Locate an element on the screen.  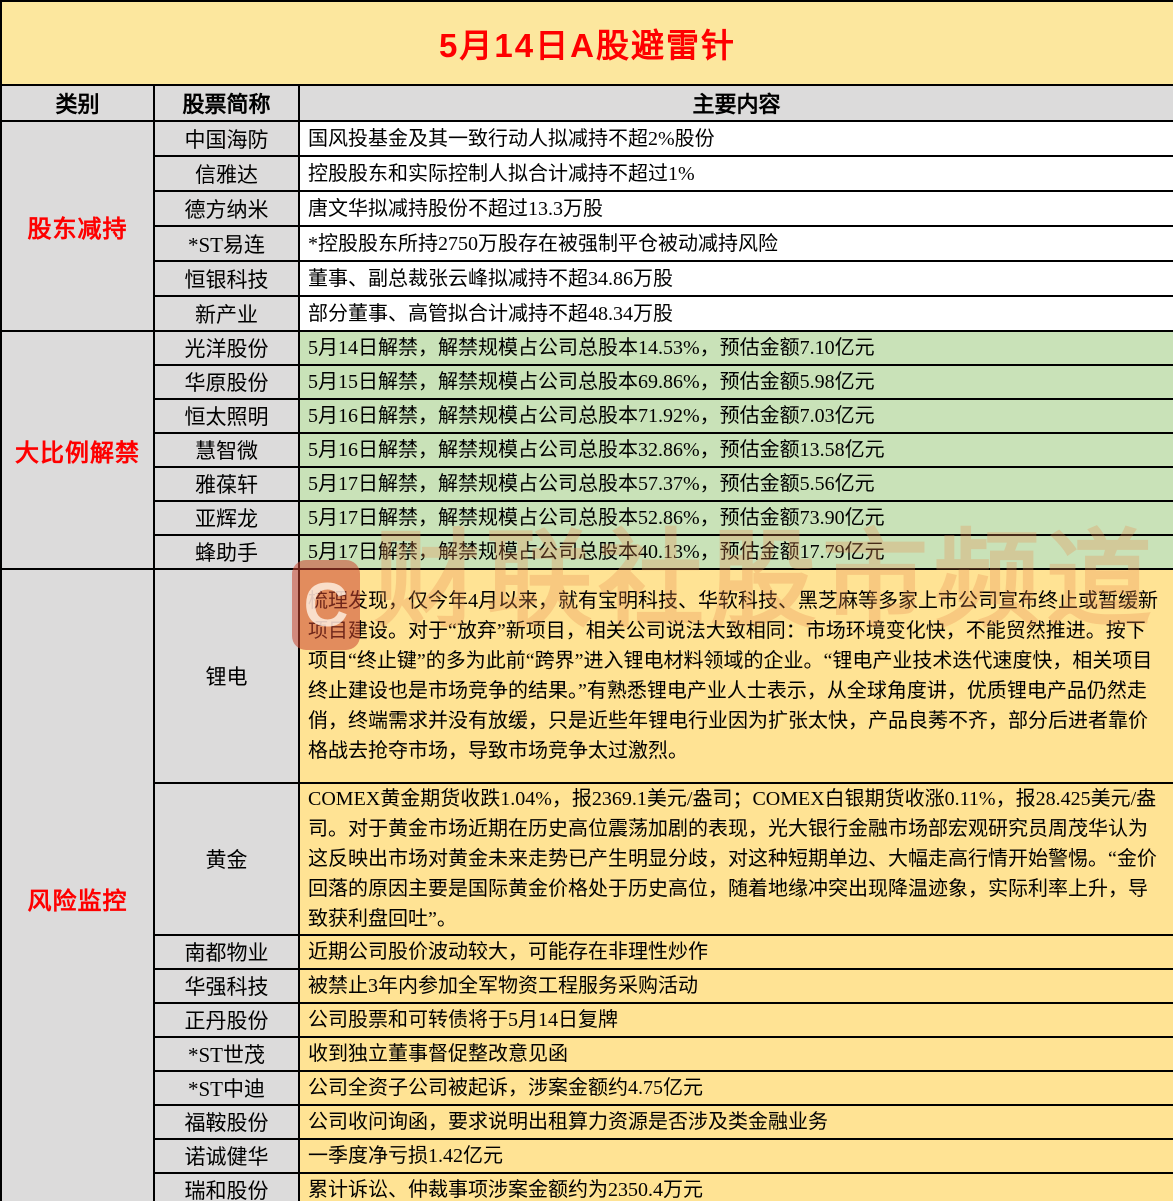
content-cell: 5月16日解禁，解禁规模占公司总股本32.86%，预估金额13.58亿元 is located at coordinates (735, 450).